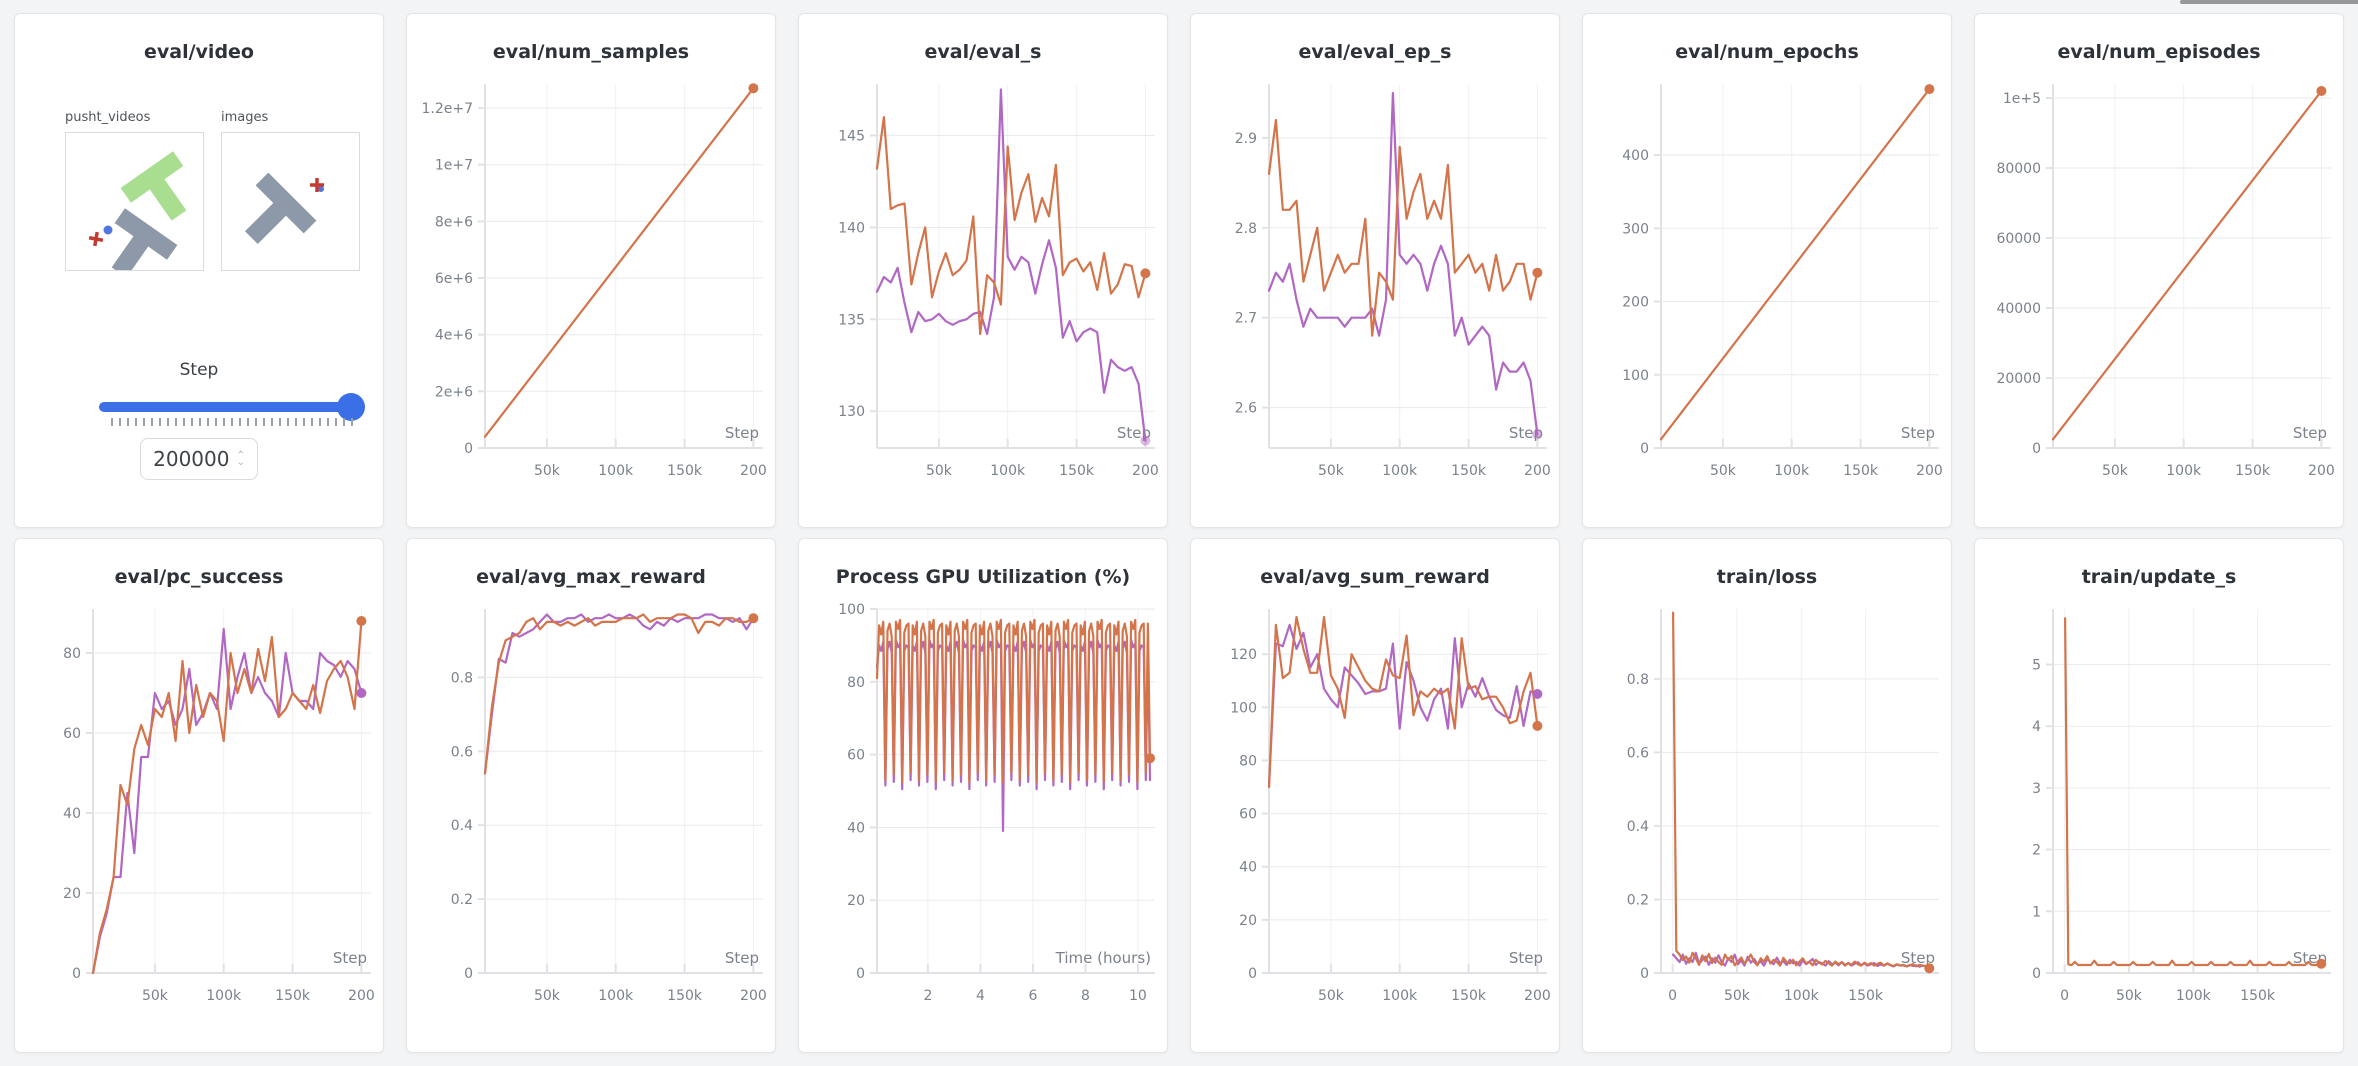 The image size is (2358, 1066). Describe the element at coordinates (2159, 577) in the screenshot. I see `chart-title: train/update_s` at that location.